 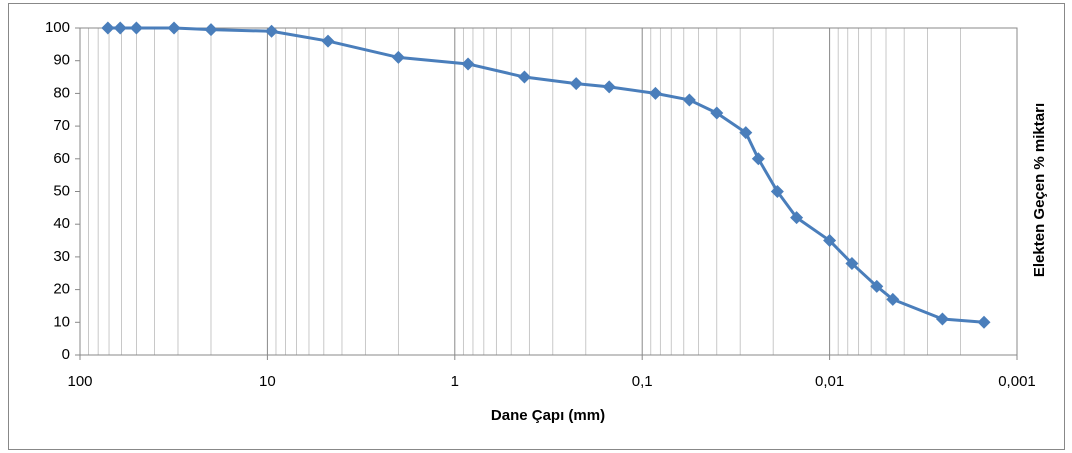 What do you see at coordinates (57, 27) in the screenshot?
I see `y-tick-label: 100` at bounding box center [57, 27].